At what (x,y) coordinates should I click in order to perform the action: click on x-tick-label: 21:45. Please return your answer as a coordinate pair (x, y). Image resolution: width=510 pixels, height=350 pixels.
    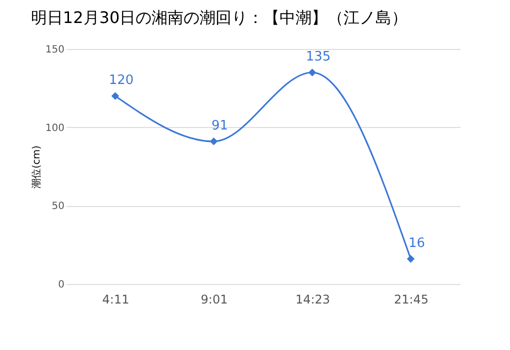
    Looking at the image, I should click on (411, 299).